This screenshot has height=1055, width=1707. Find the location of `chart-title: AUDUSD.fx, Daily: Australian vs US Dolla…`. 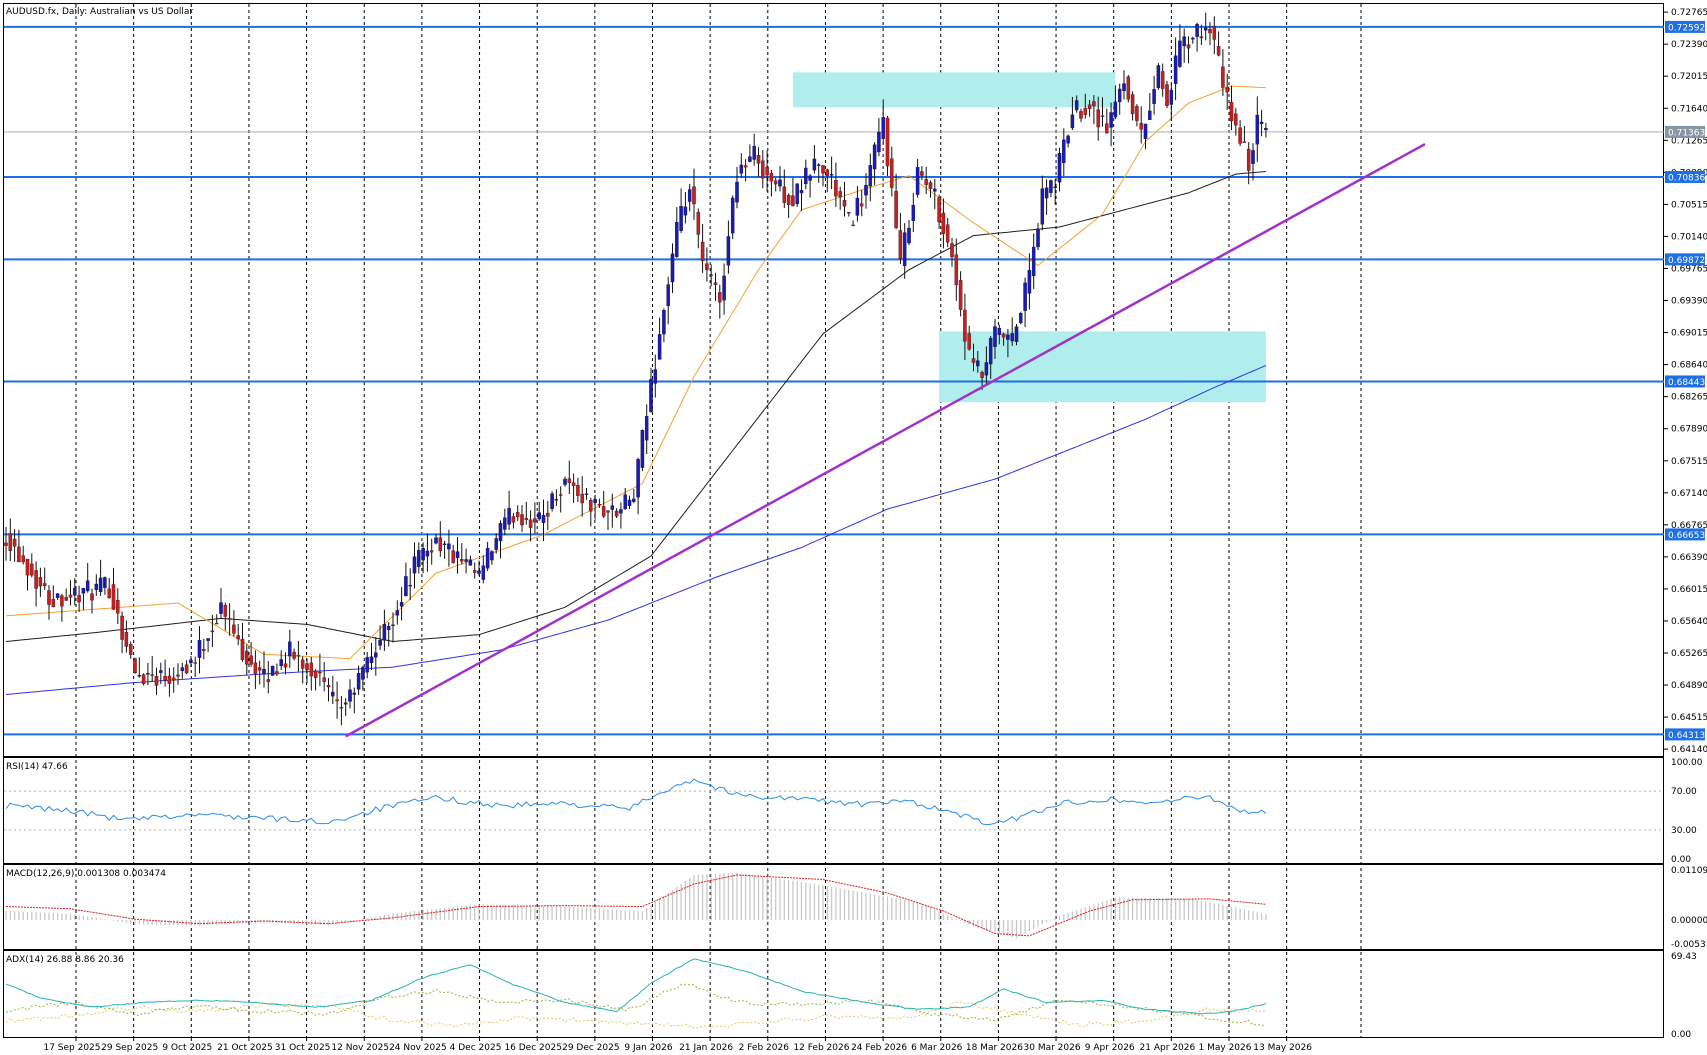

chart-title: AUDUSD.fx, Daily: Australian vs US Dolla… is located at coordinates (99, 12).